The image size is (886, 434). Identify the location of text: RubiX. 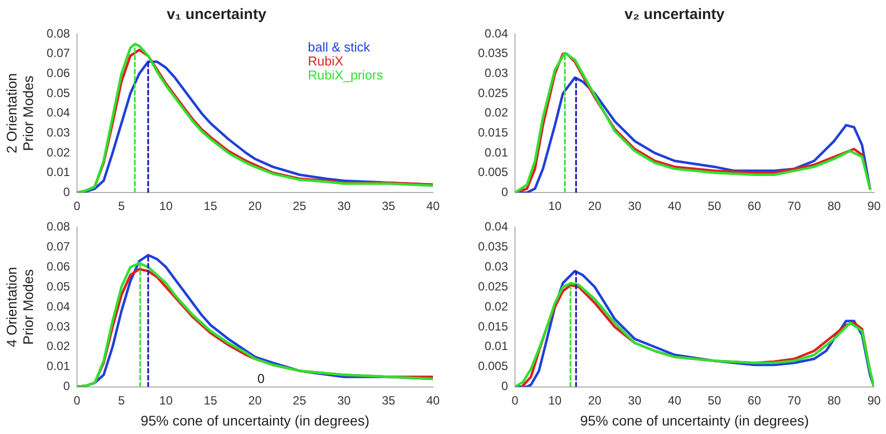
(326, 61).